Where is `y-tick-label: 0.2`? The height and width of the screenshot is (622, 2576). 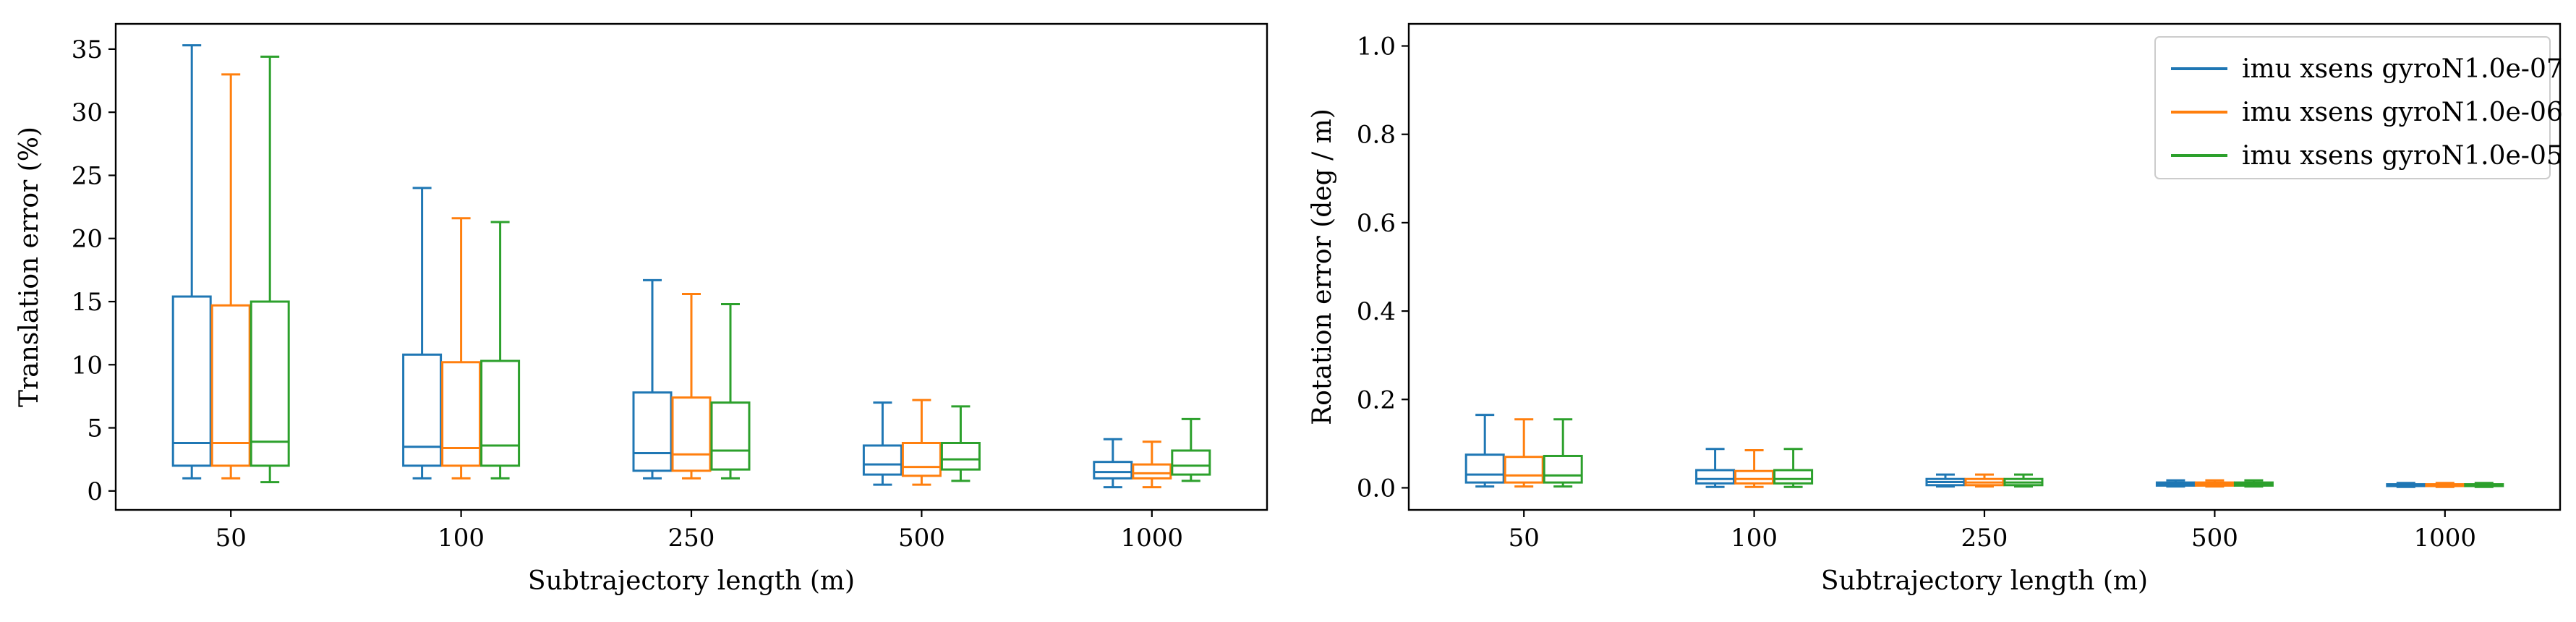 y-tick-label: 0.2 is located at coordinates (1376, 399).